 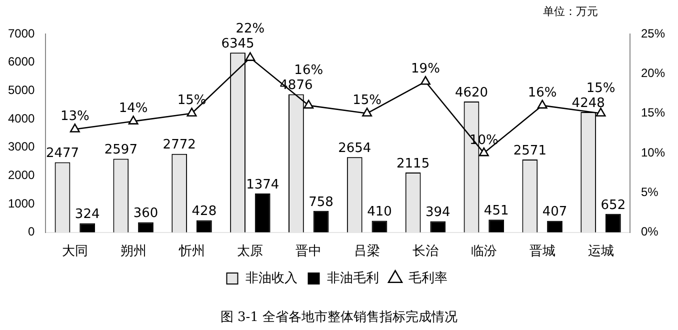 I want to click on legend-label: 非油毛利, so click(x=352, y=278).